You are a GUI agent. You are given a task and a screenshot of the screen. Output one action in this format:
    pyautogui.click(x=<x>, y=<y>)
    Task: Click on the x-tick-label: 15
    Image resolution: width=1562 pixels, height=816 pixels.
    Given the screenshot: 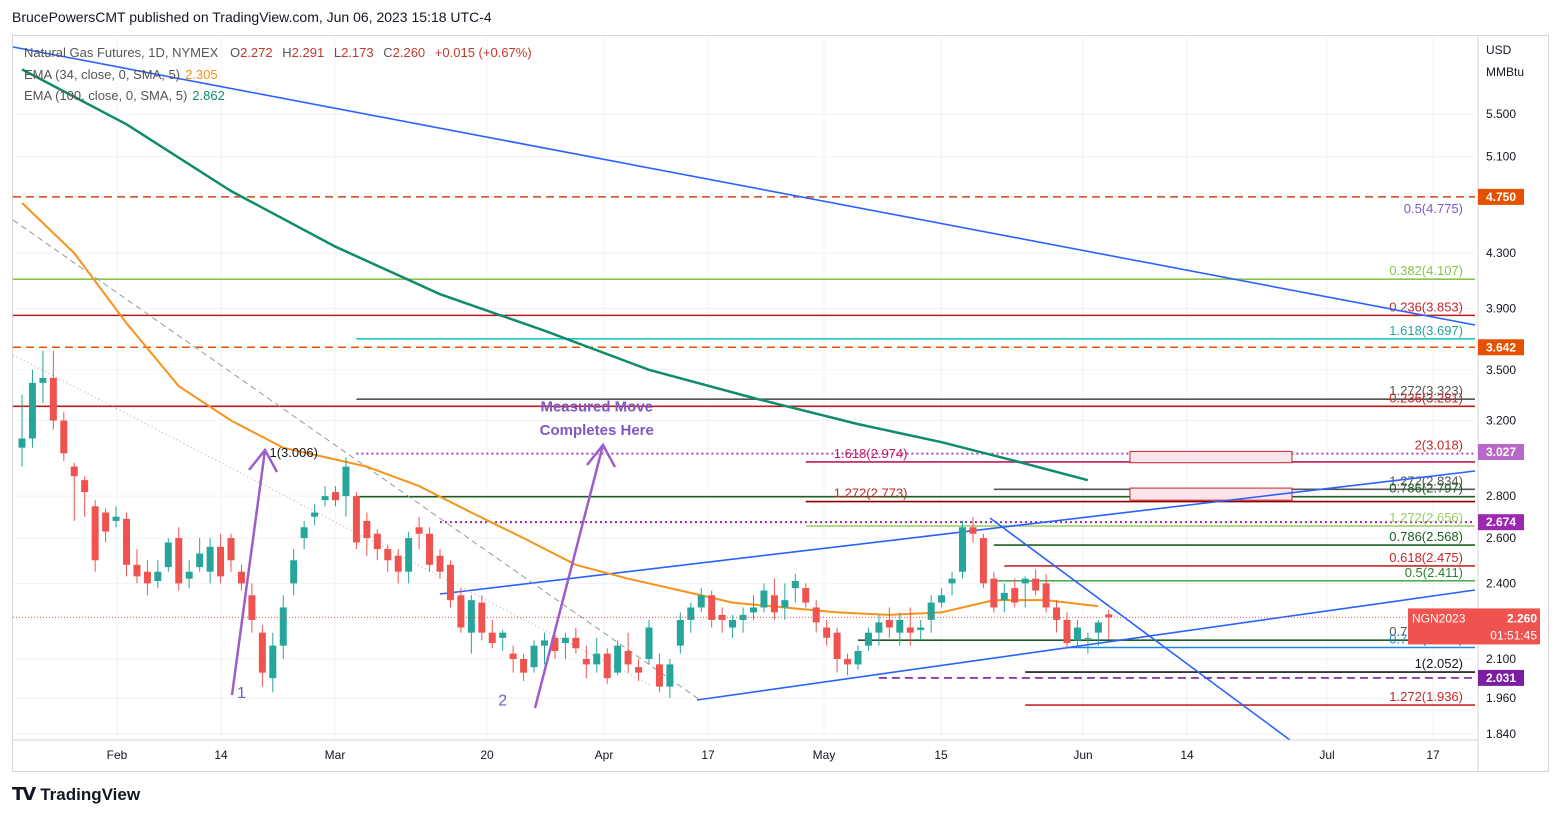 What is the action you would take?
    pyautogui.click(x=941, y=755)
    